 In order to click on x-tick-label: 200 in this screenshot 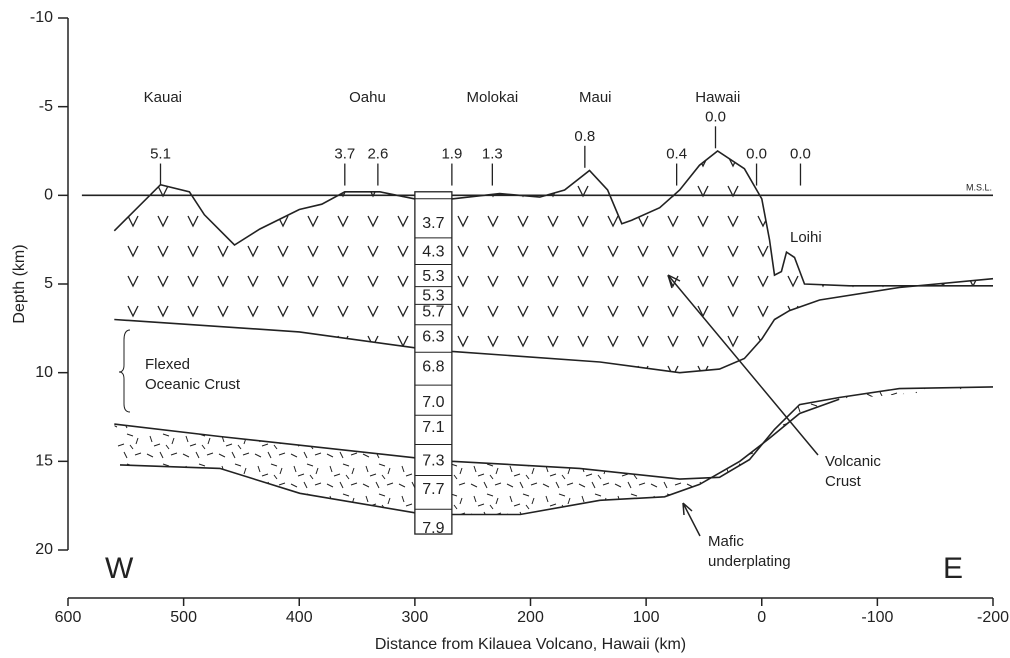, I will do `click(530, 617)`.